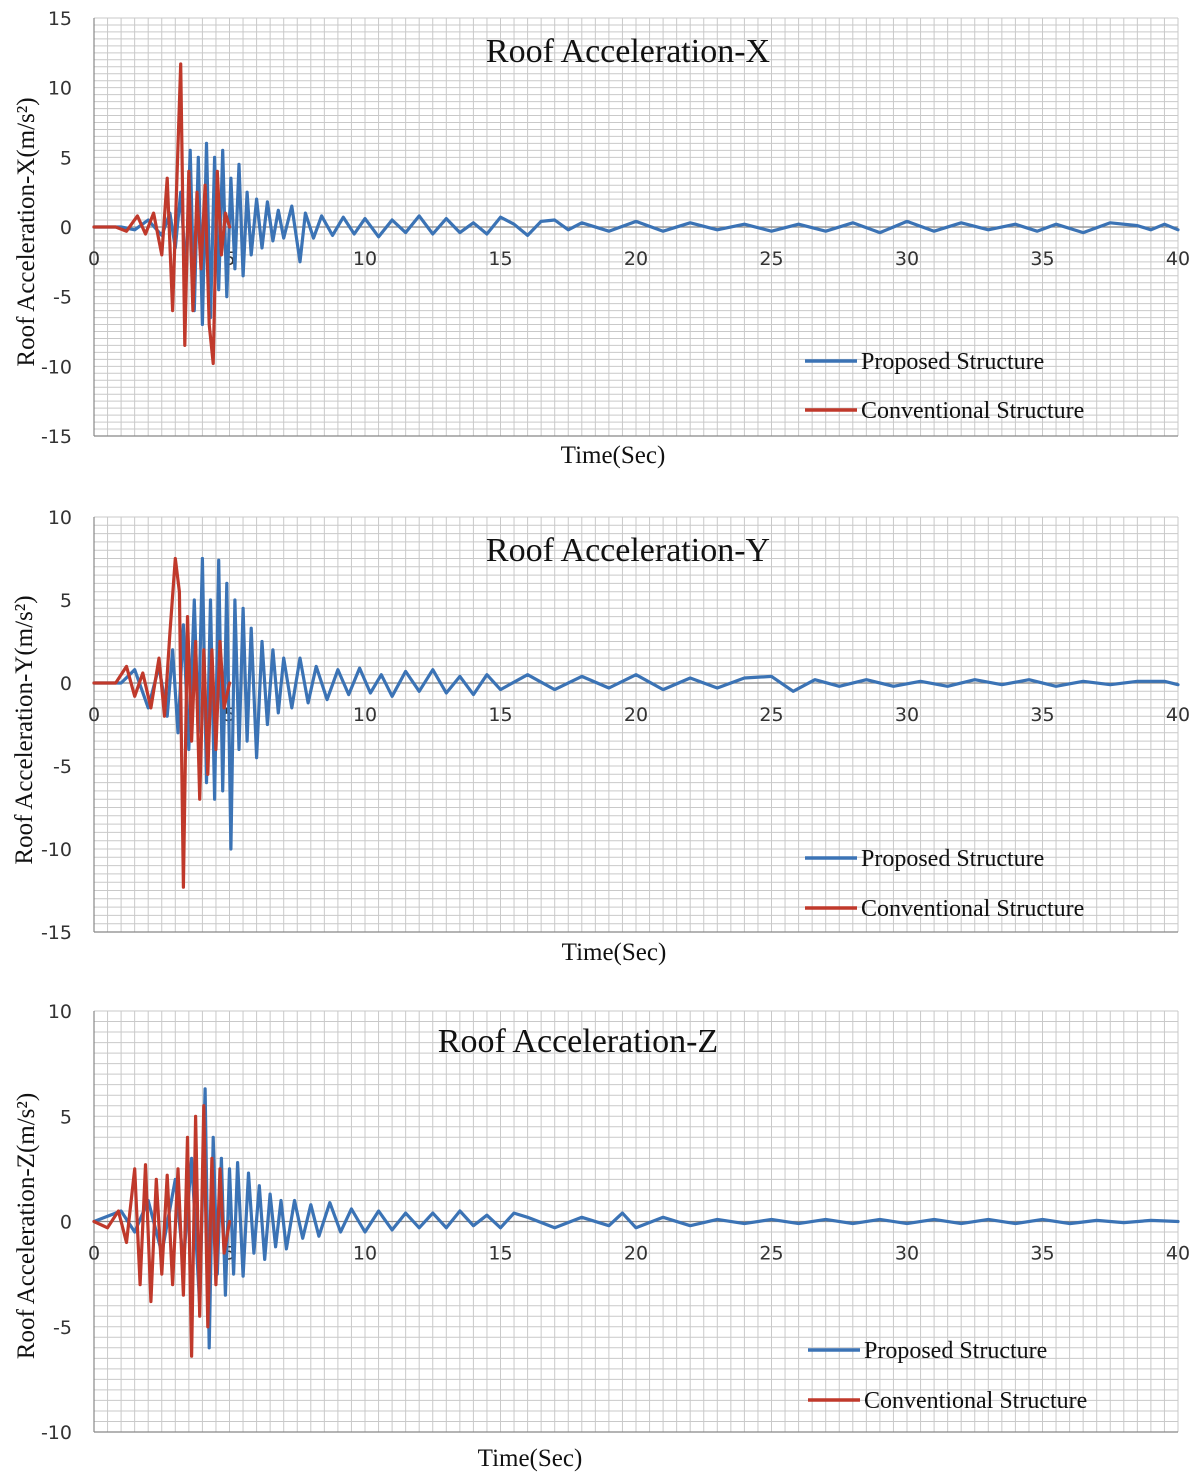  Describe the element at coordinates (578, 1041) in the screenshot. I see `chart-title: Roof Acceleration-Z` at that location.